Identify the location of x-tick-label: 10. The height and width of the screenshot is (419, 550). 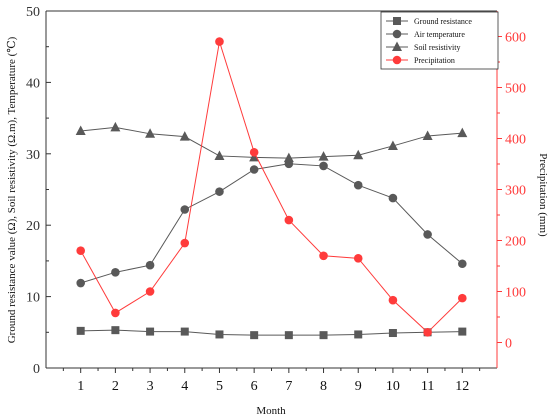
(393, 386).